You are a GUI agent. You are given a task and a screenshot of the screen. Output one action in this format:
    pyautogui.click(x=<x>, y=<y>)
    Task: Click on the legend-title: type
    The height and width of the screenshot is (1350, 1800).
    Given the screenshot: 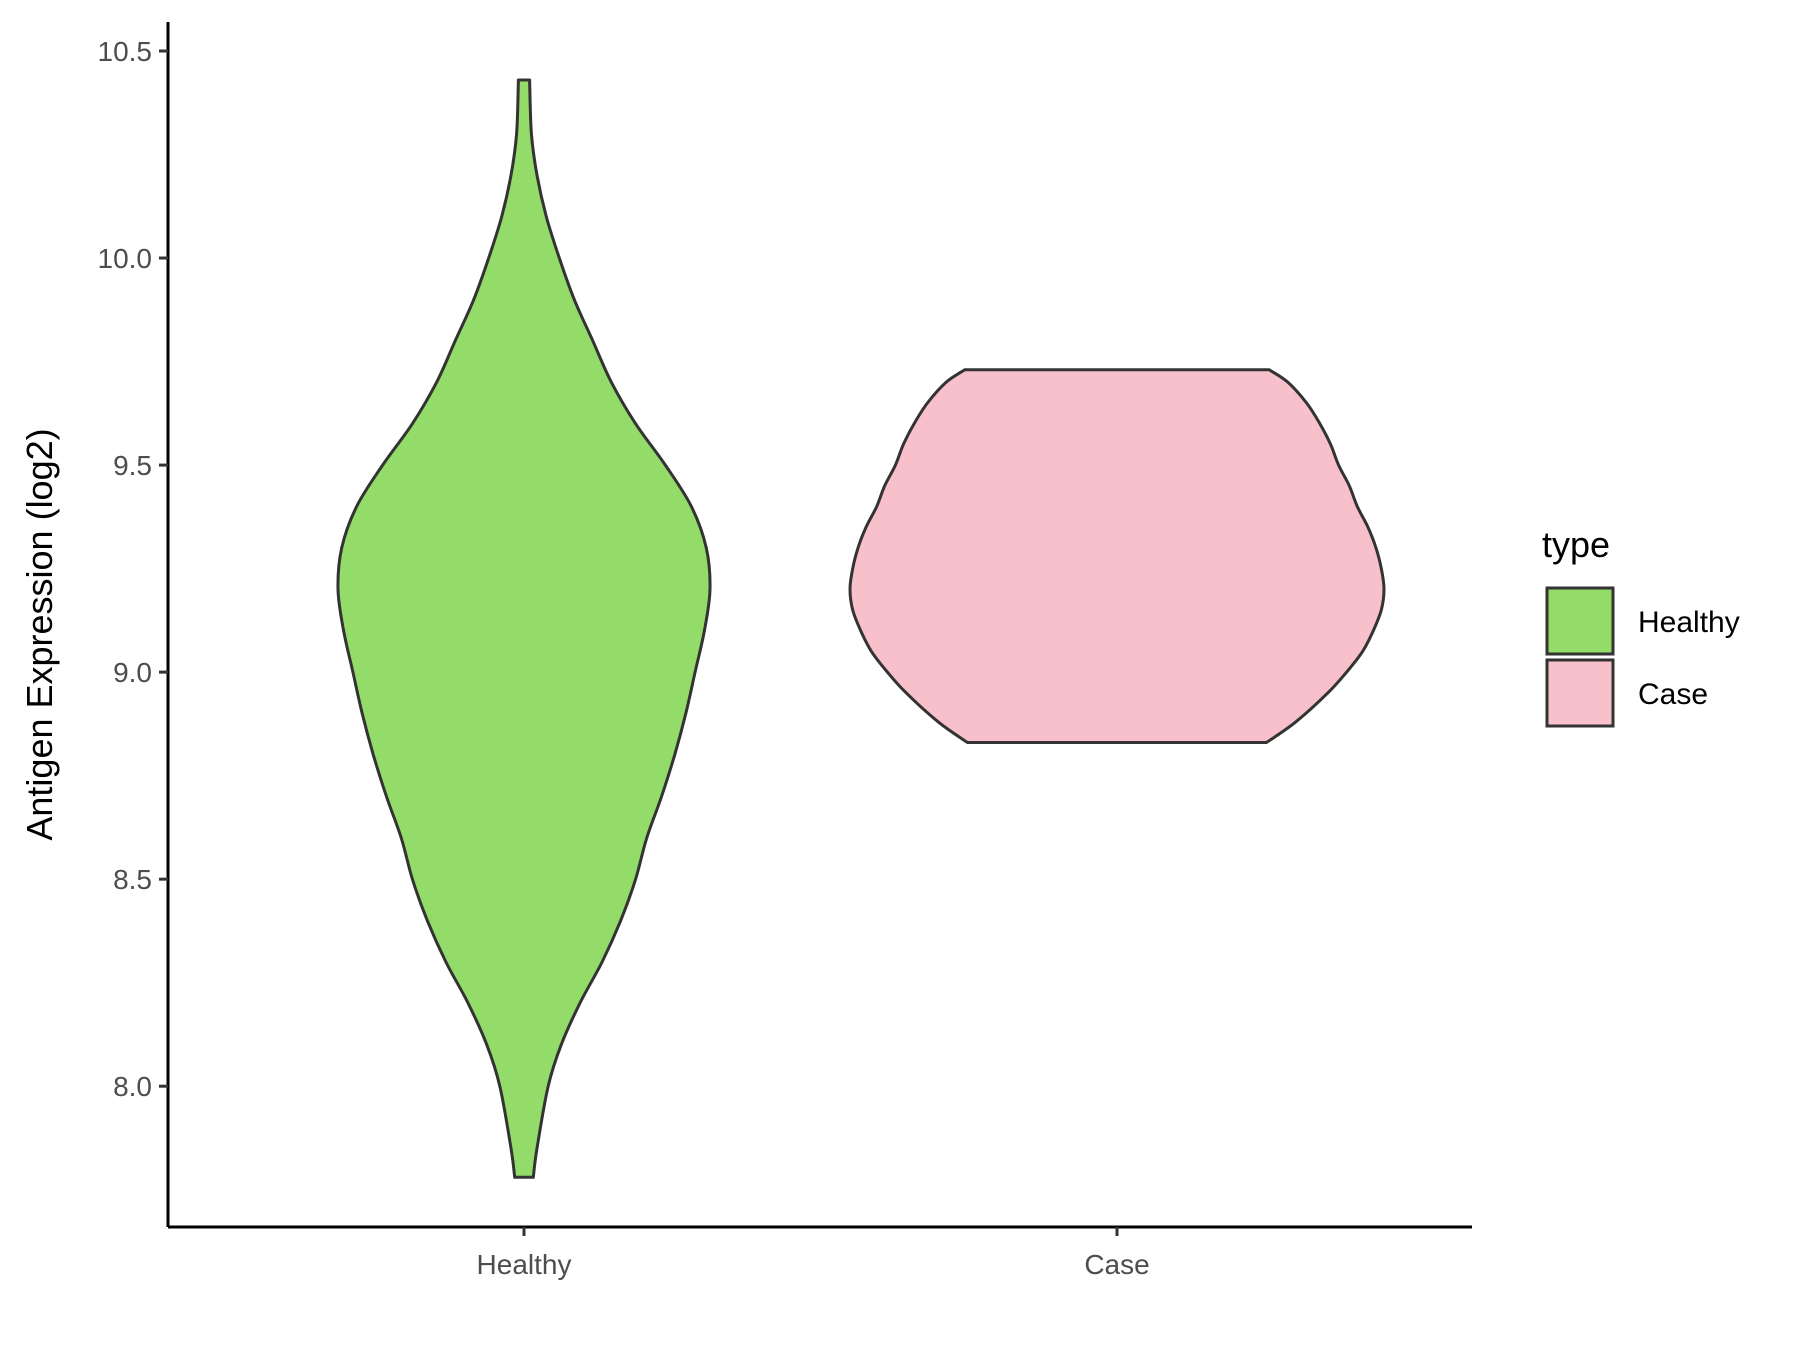 What is the action you would take?
    pyautogui.click(x=1576, y=544)
    